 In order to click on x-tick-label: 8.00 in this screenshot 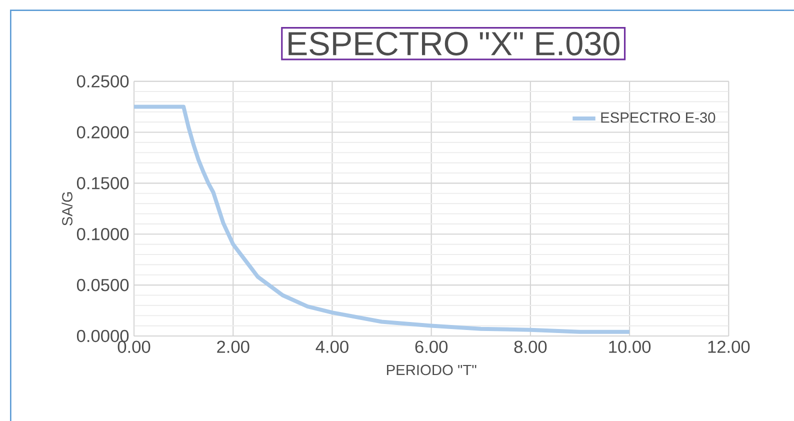, I will do `click(530, 346)`.